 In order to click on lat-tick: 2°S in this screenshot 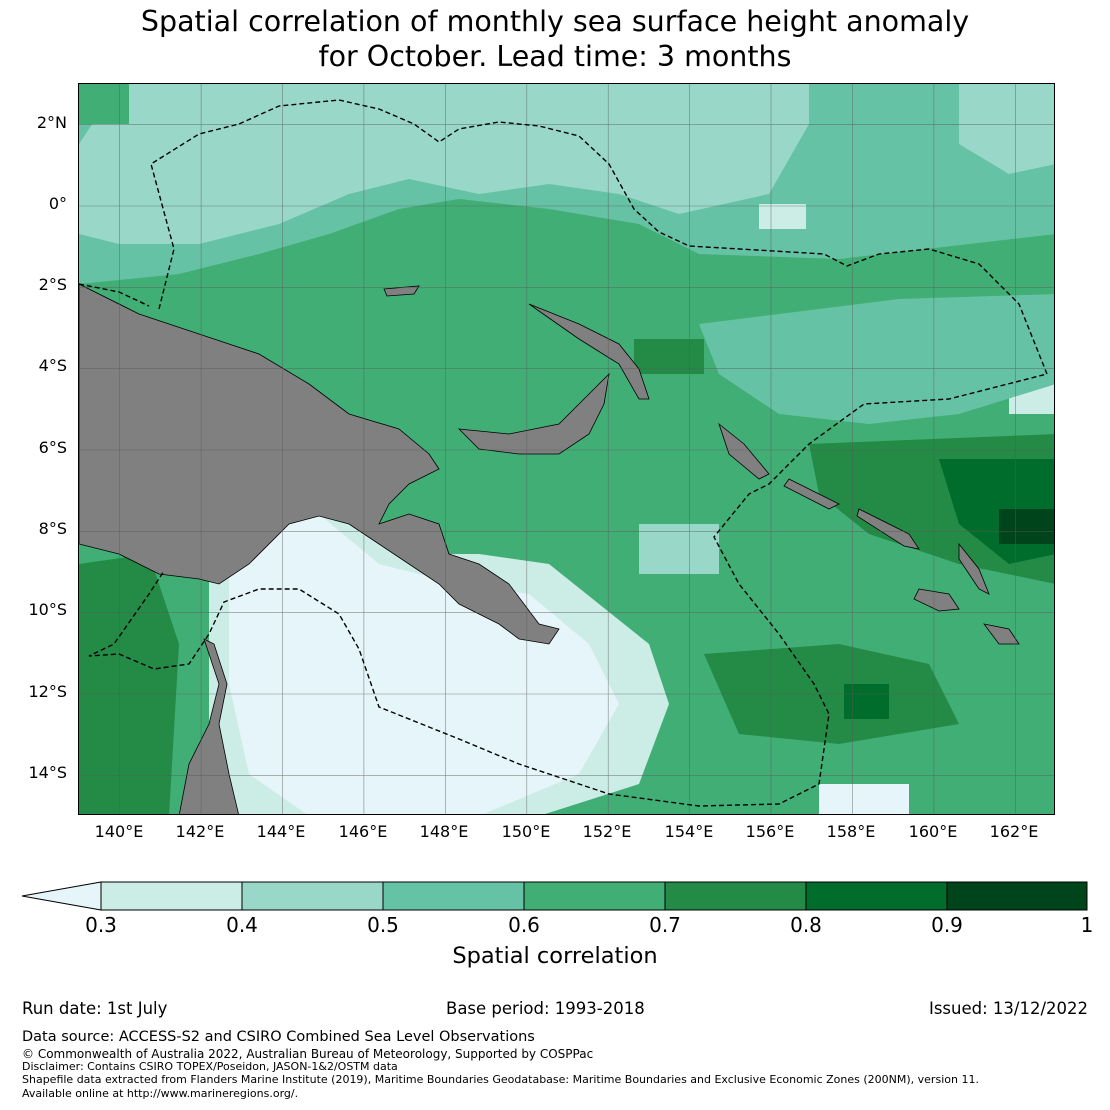, I will do `click(52, 284)`.